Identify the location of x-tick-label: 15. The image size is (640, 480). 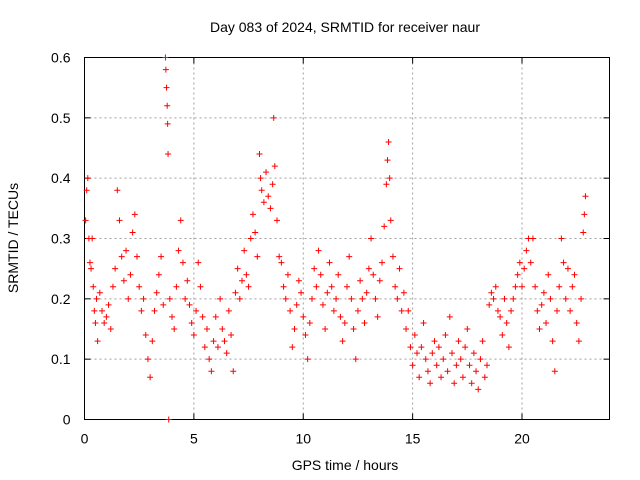
(413, 439).